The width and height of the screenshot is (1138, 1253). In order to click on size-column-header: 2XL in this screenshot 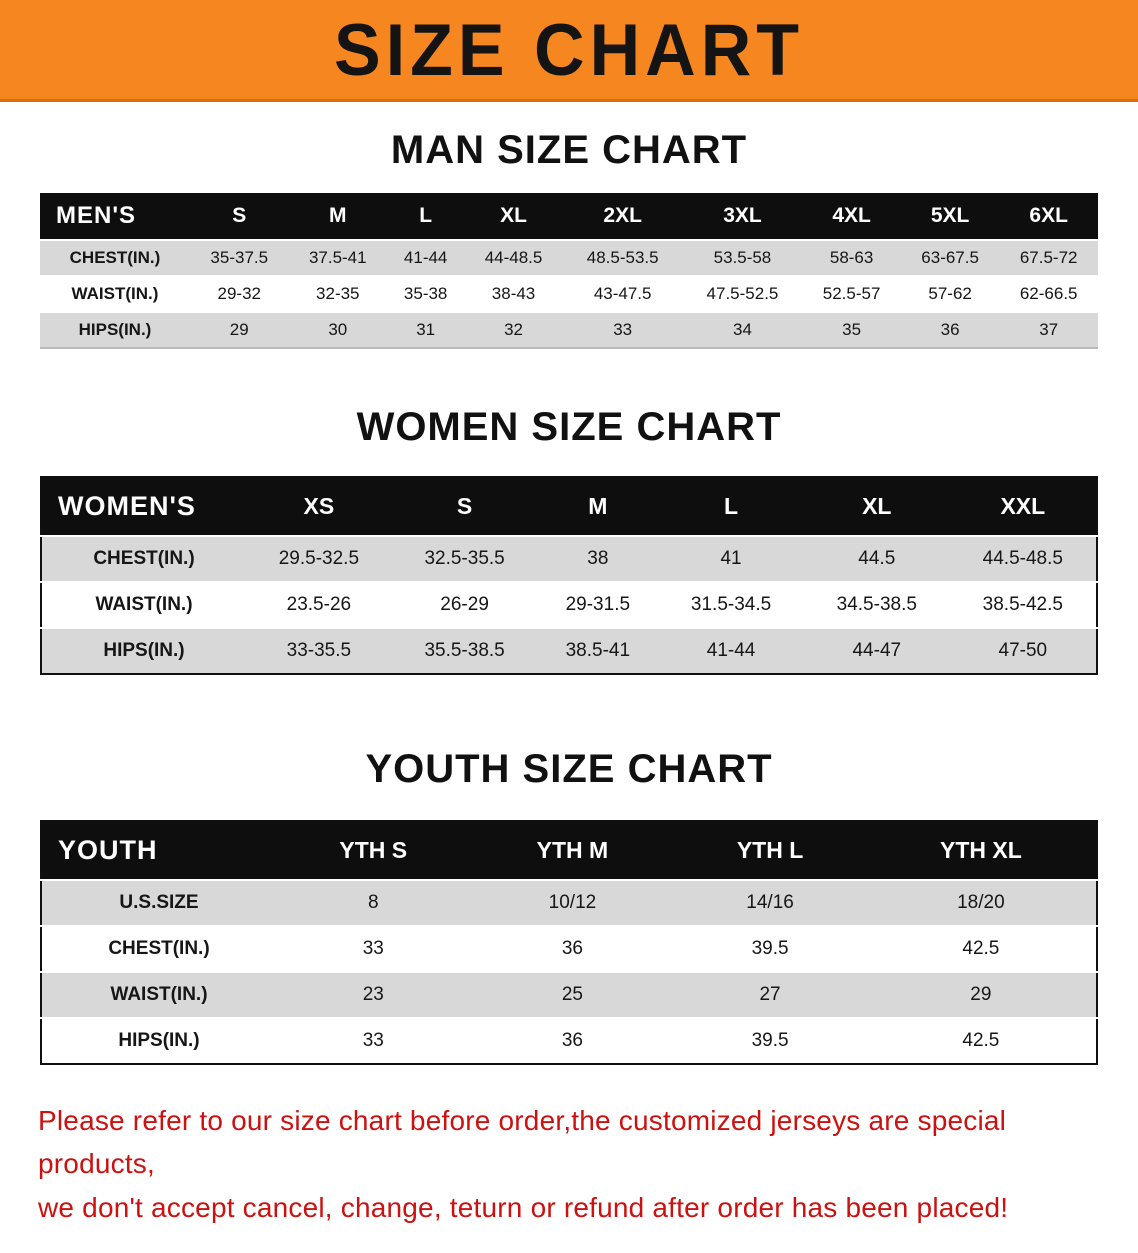, I will do `click(622, 215)`.